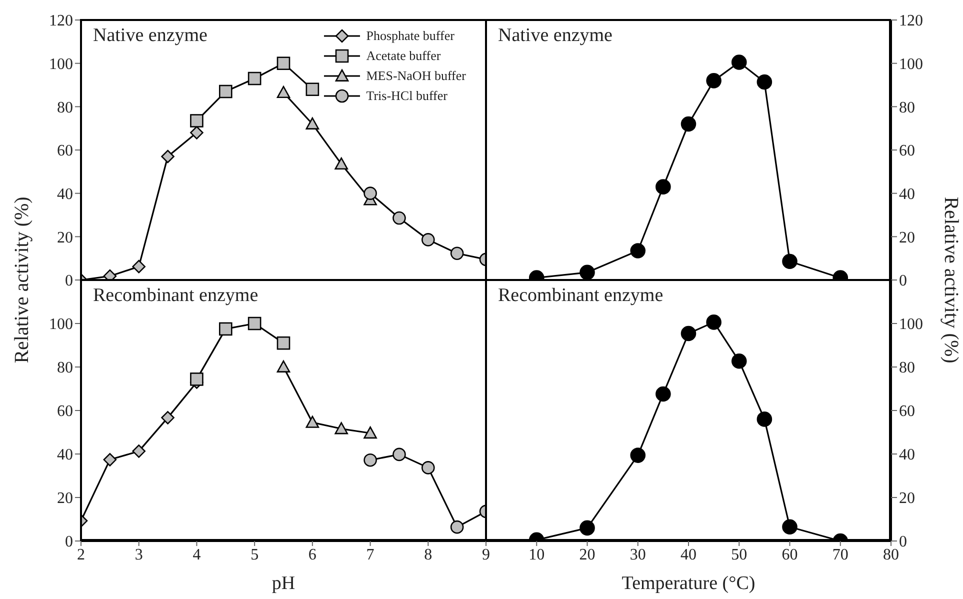 This screenshot has height=599, width=963. What do you see at coordinates (312, 555) in the screenshot?
I see `x-tick-label: 6` at bounding box center [312, 555].